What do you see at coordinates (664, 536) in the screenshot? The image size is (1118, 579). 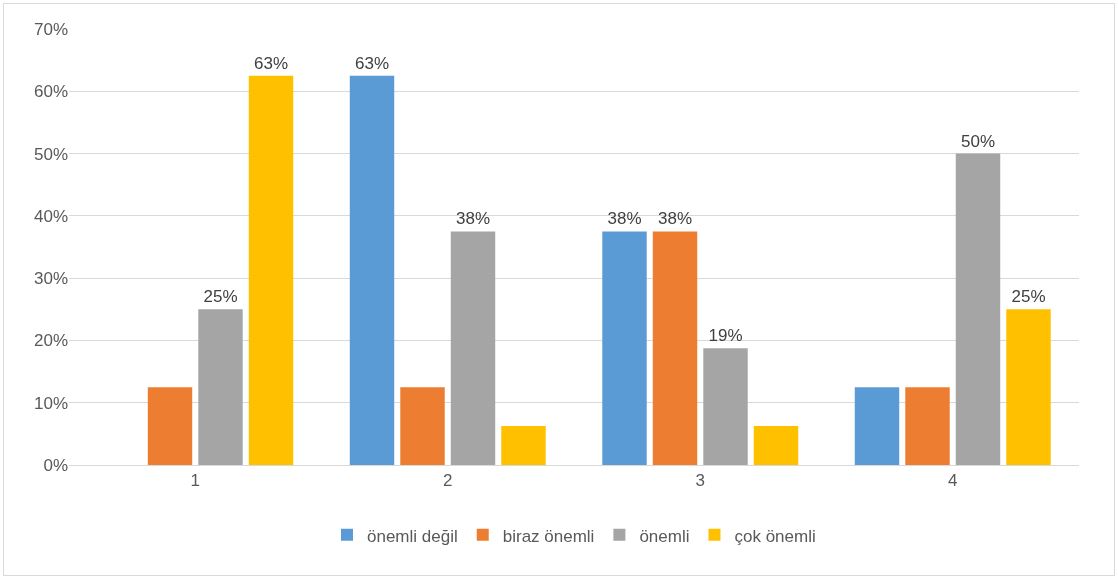 I see `legend-label: önemli` at bounding box center [664, 536].